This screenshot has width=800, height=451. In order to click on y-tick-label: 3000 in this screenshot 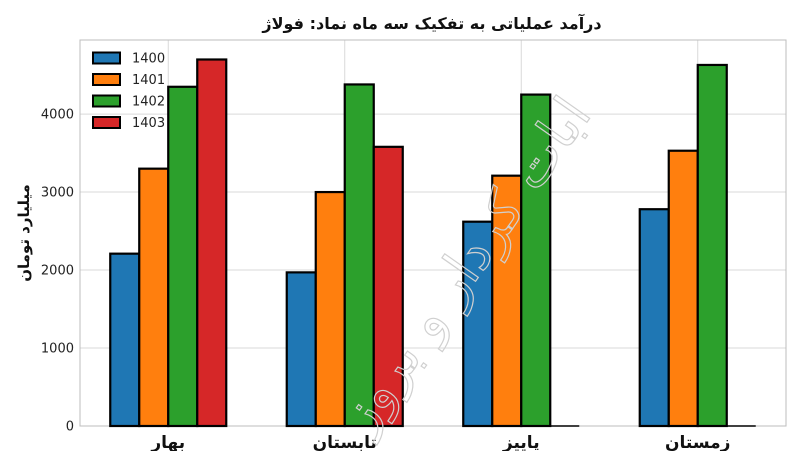, I will do `click(57, 193)`.